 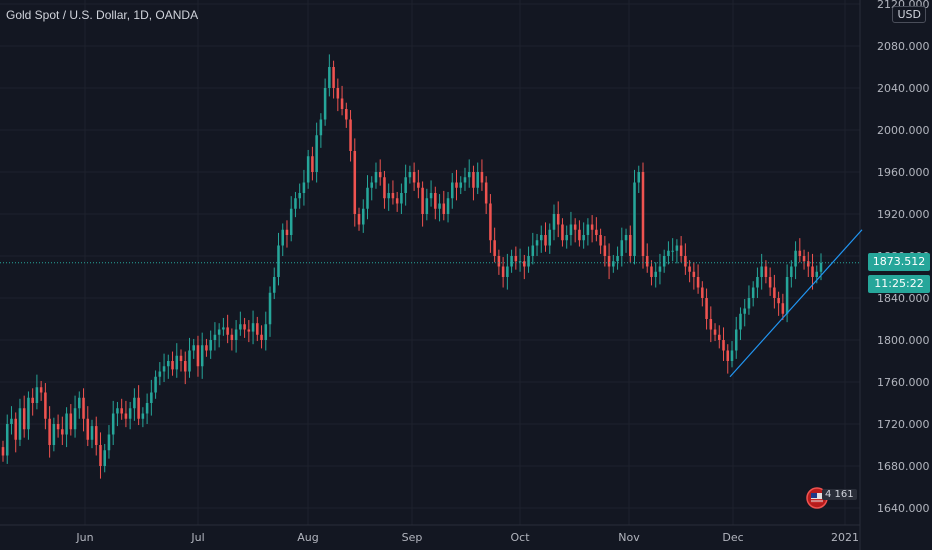 I want to click on current-price-label: 1873.512, so click(x=899, y=261).